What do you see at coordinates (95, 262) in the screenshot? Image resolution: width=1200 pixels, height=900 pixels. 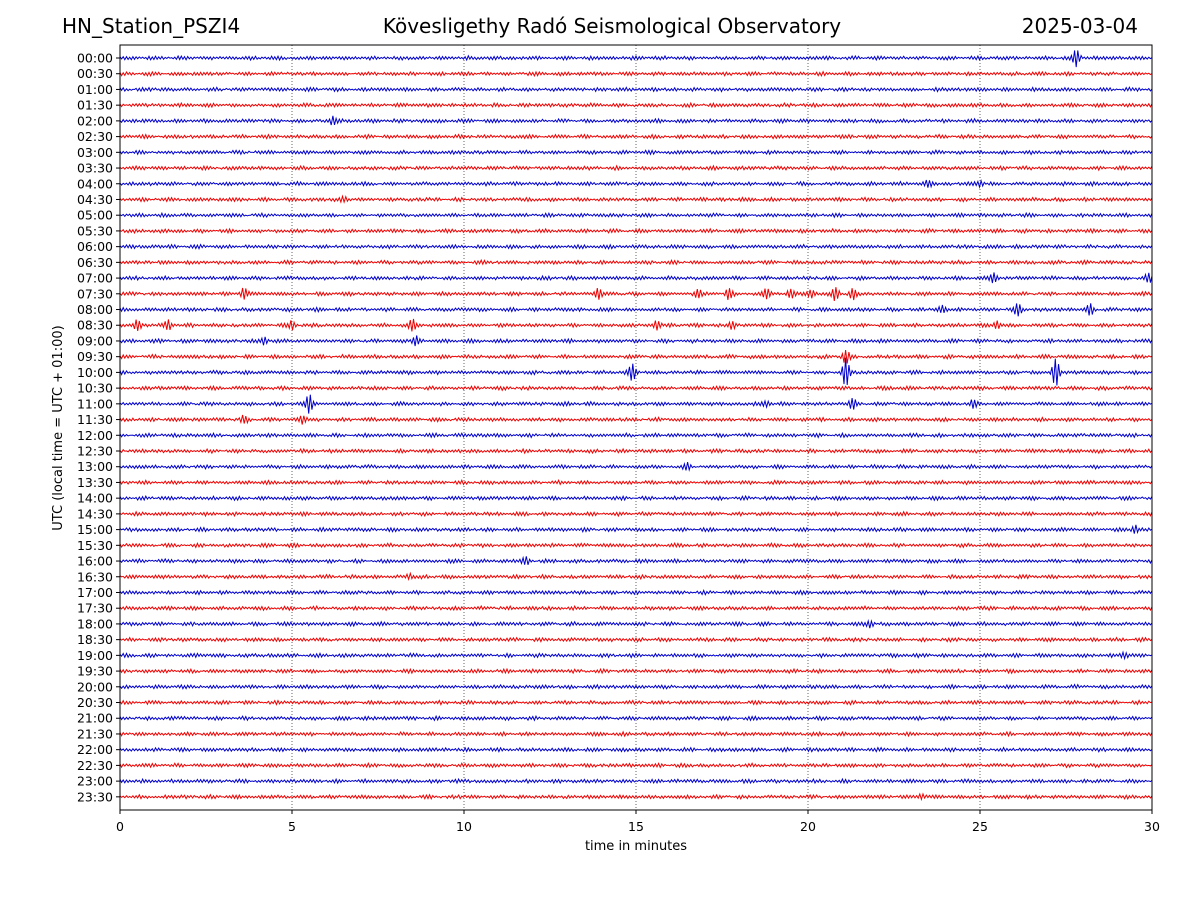 I see `y-tick-label: 06:30` at bounding box center [95, 262].